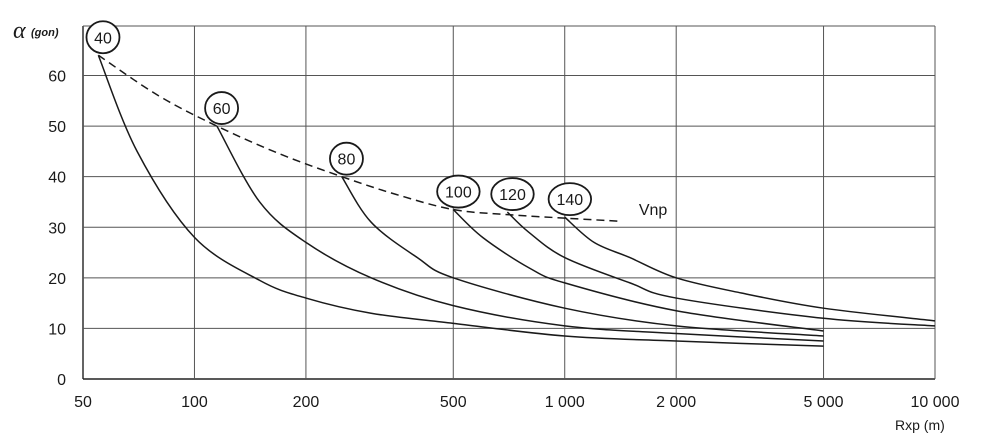 Image resolution: width=986 pixels, height=437 pixels. What do you see at coordinates (57, 178) in the screenshot?
I see `y-tick-label: 40` at bounding box center [57, 178].